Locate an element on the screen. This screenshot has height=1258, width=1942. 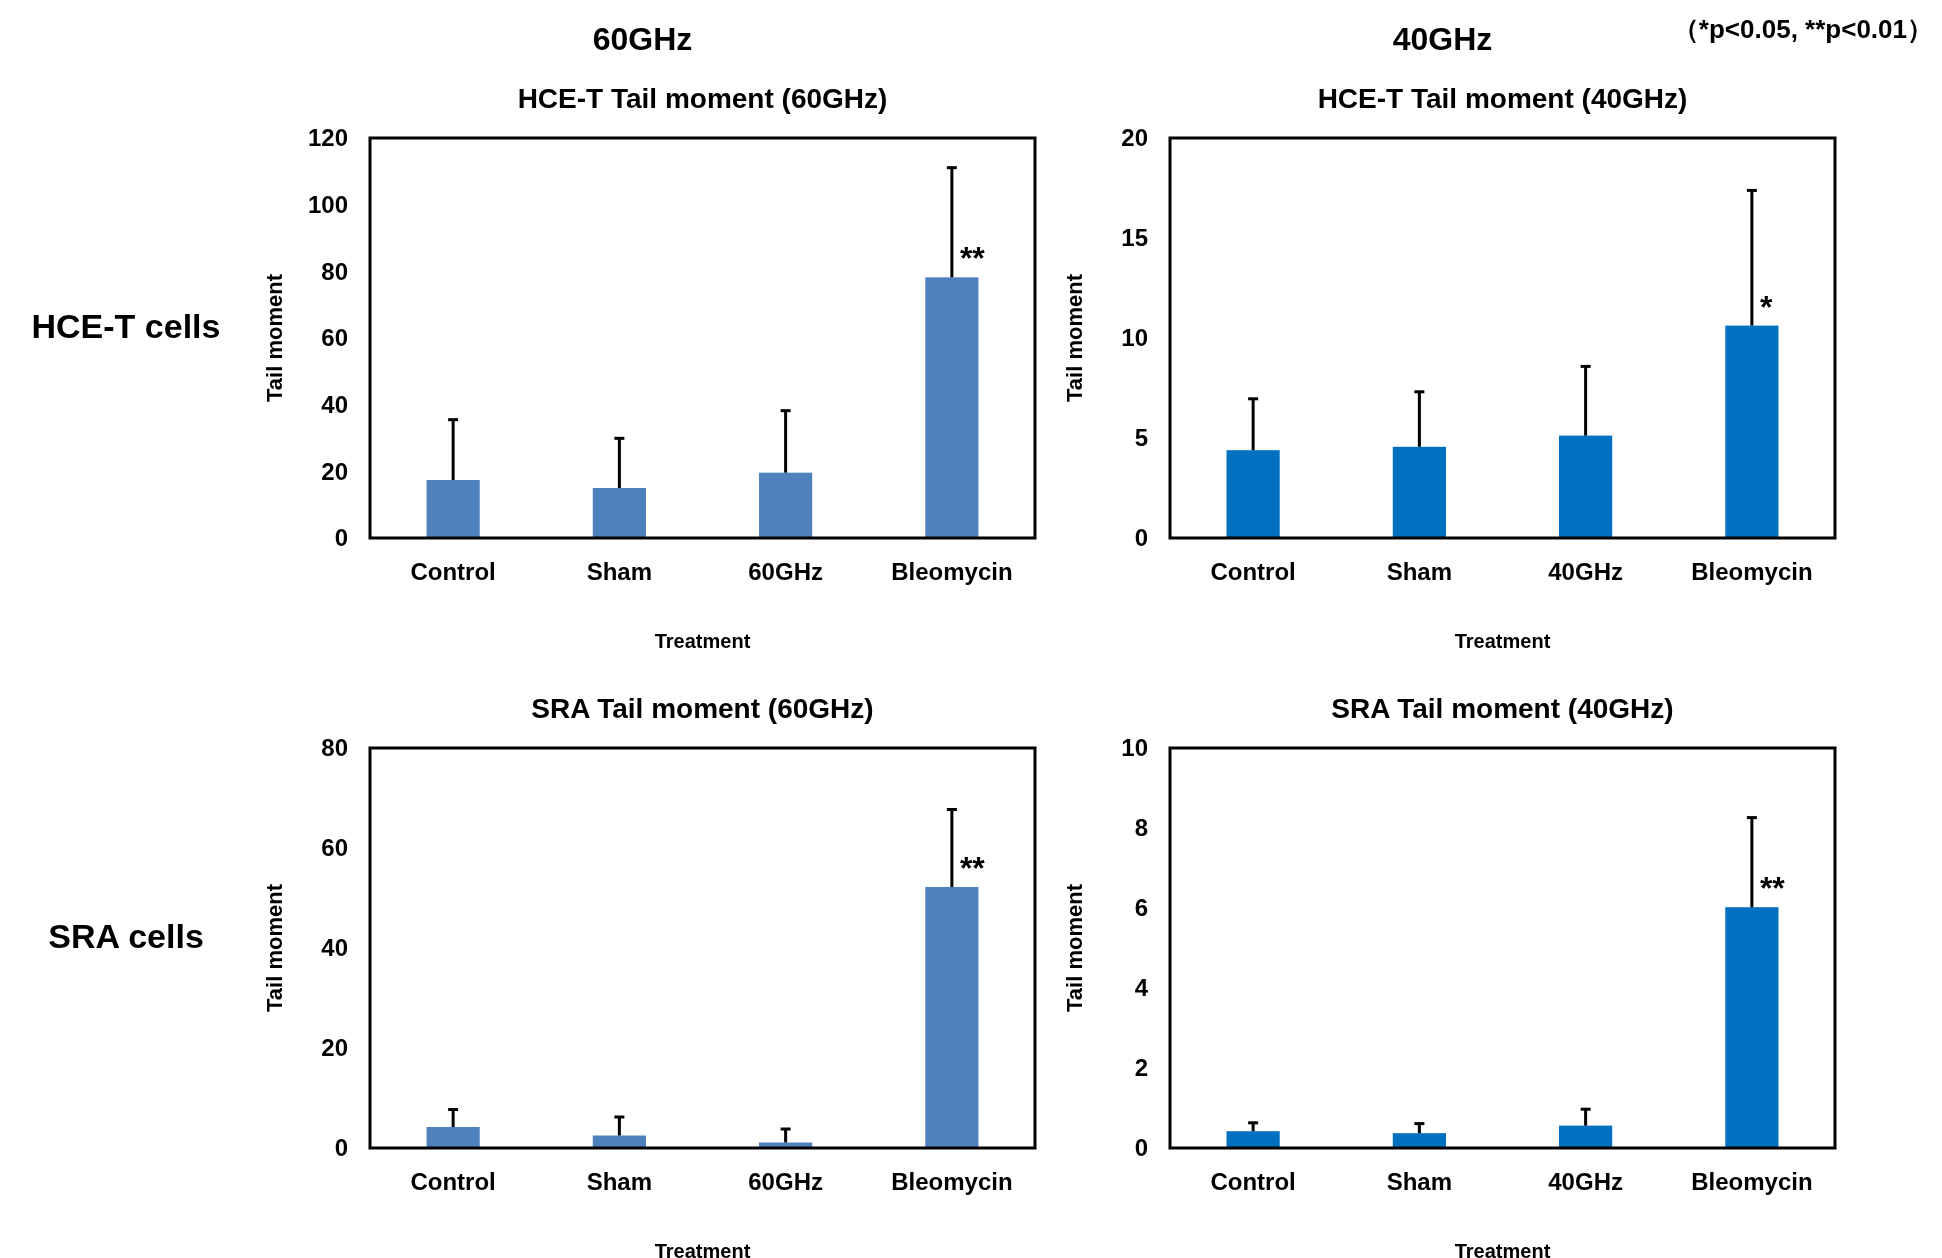
y-tick-label: 100 is located at coordinates (327, 205).